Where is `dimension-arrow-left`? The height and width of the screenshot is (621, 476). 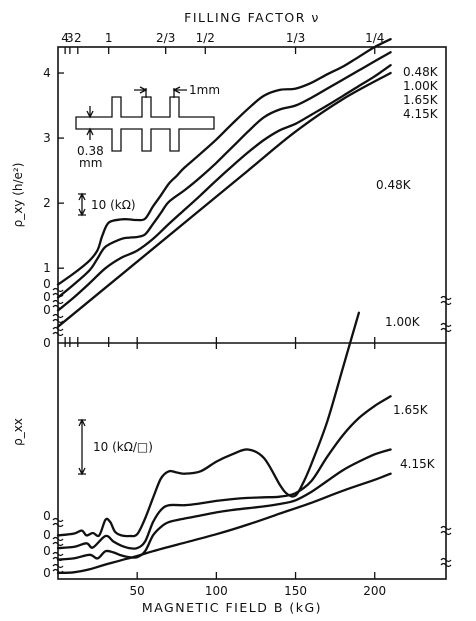
dimension-arrow-left is located at coordinates (141, 90).